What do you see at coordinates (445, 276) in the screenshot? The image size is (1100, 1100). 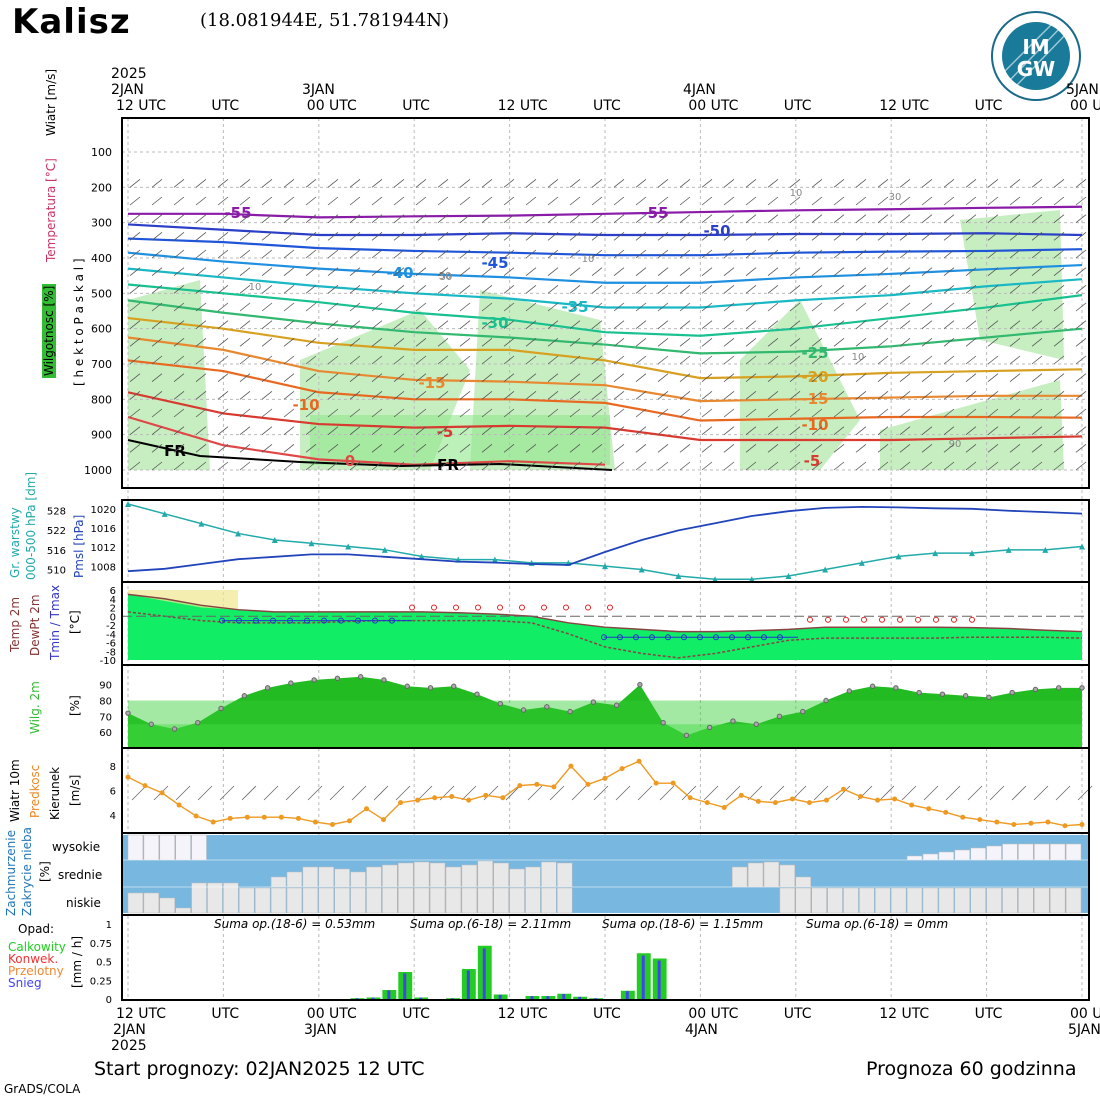 I see `humidity-label: 50` at bounding box center [445, 276].